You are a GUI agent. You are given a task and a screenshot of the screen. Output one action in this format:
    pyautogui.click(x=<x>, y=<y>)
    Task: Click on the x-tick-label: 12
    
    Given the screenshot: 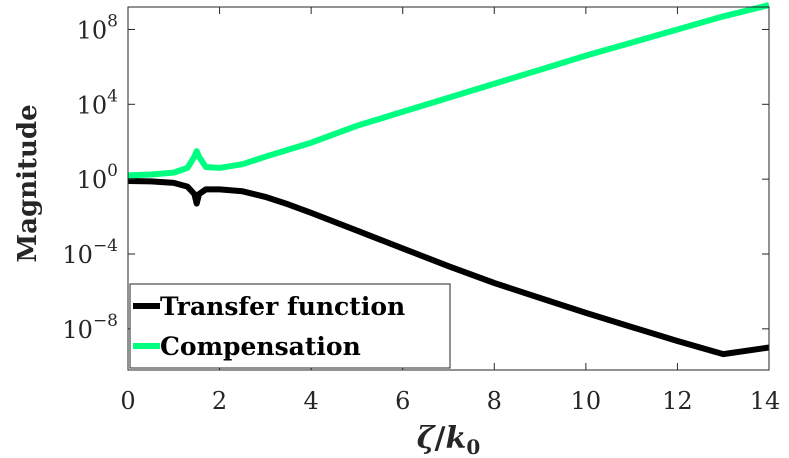 What is the action you would take?
    pyautogui.click(x=677, y=401)
    